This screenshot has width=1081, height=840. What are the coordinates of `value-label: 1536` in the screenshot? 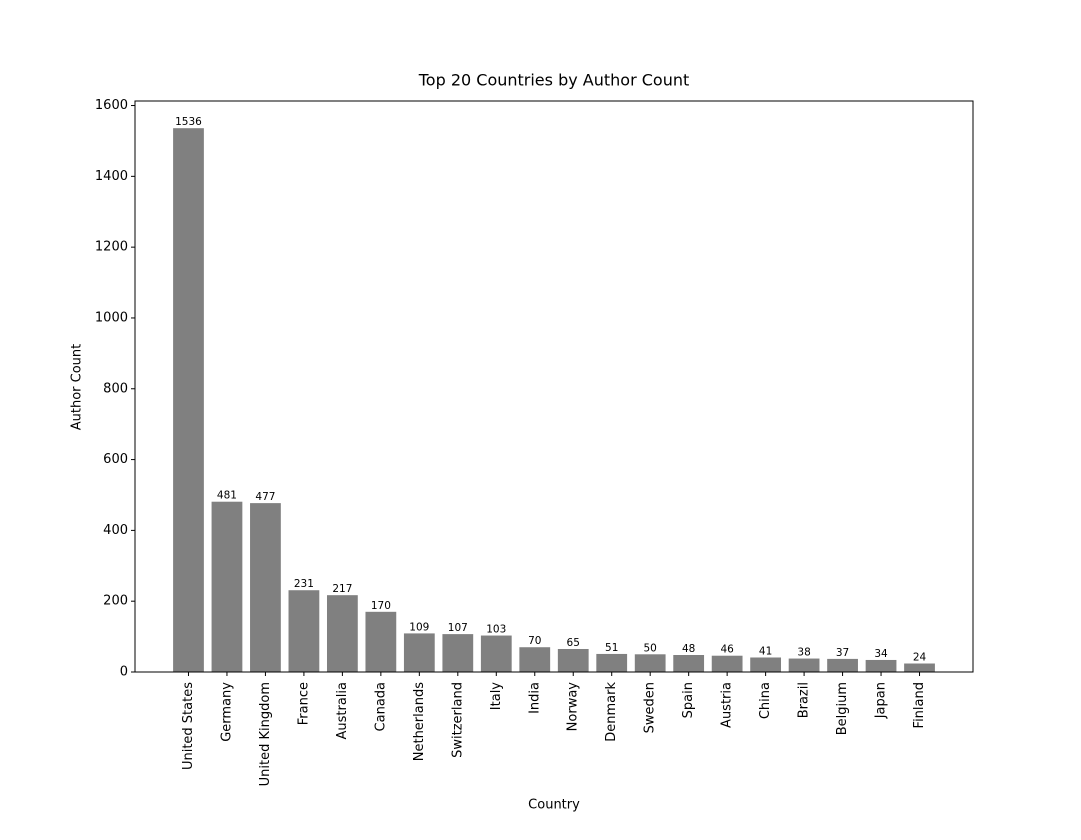 It's located at (188, 122).